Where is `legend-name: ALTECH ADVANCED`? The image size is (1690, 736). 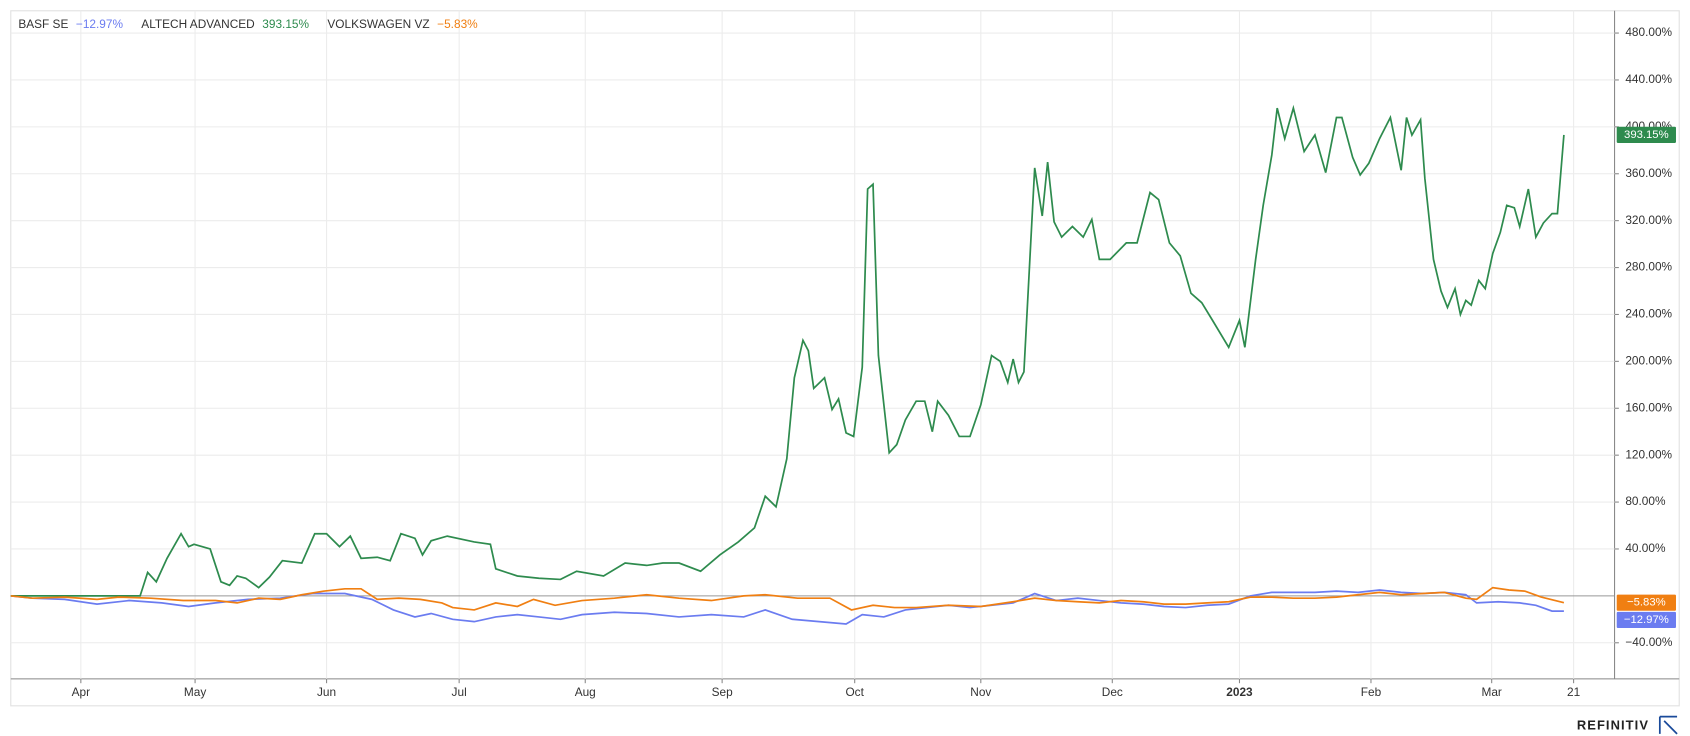 legend-name: ALTECH ADVANCED is located at coordinates (197, 24).